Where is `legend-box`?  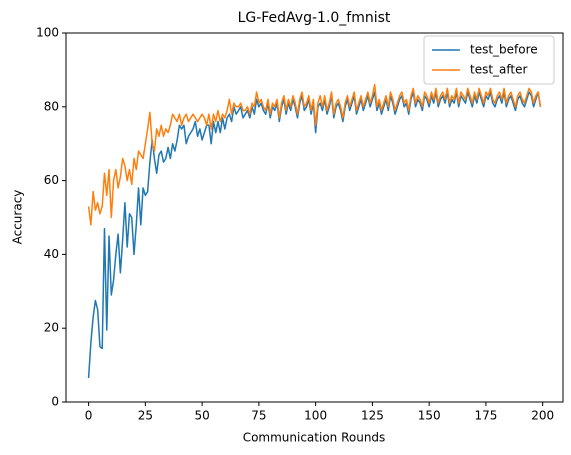
legend-box is located at coordinates (489, 60).